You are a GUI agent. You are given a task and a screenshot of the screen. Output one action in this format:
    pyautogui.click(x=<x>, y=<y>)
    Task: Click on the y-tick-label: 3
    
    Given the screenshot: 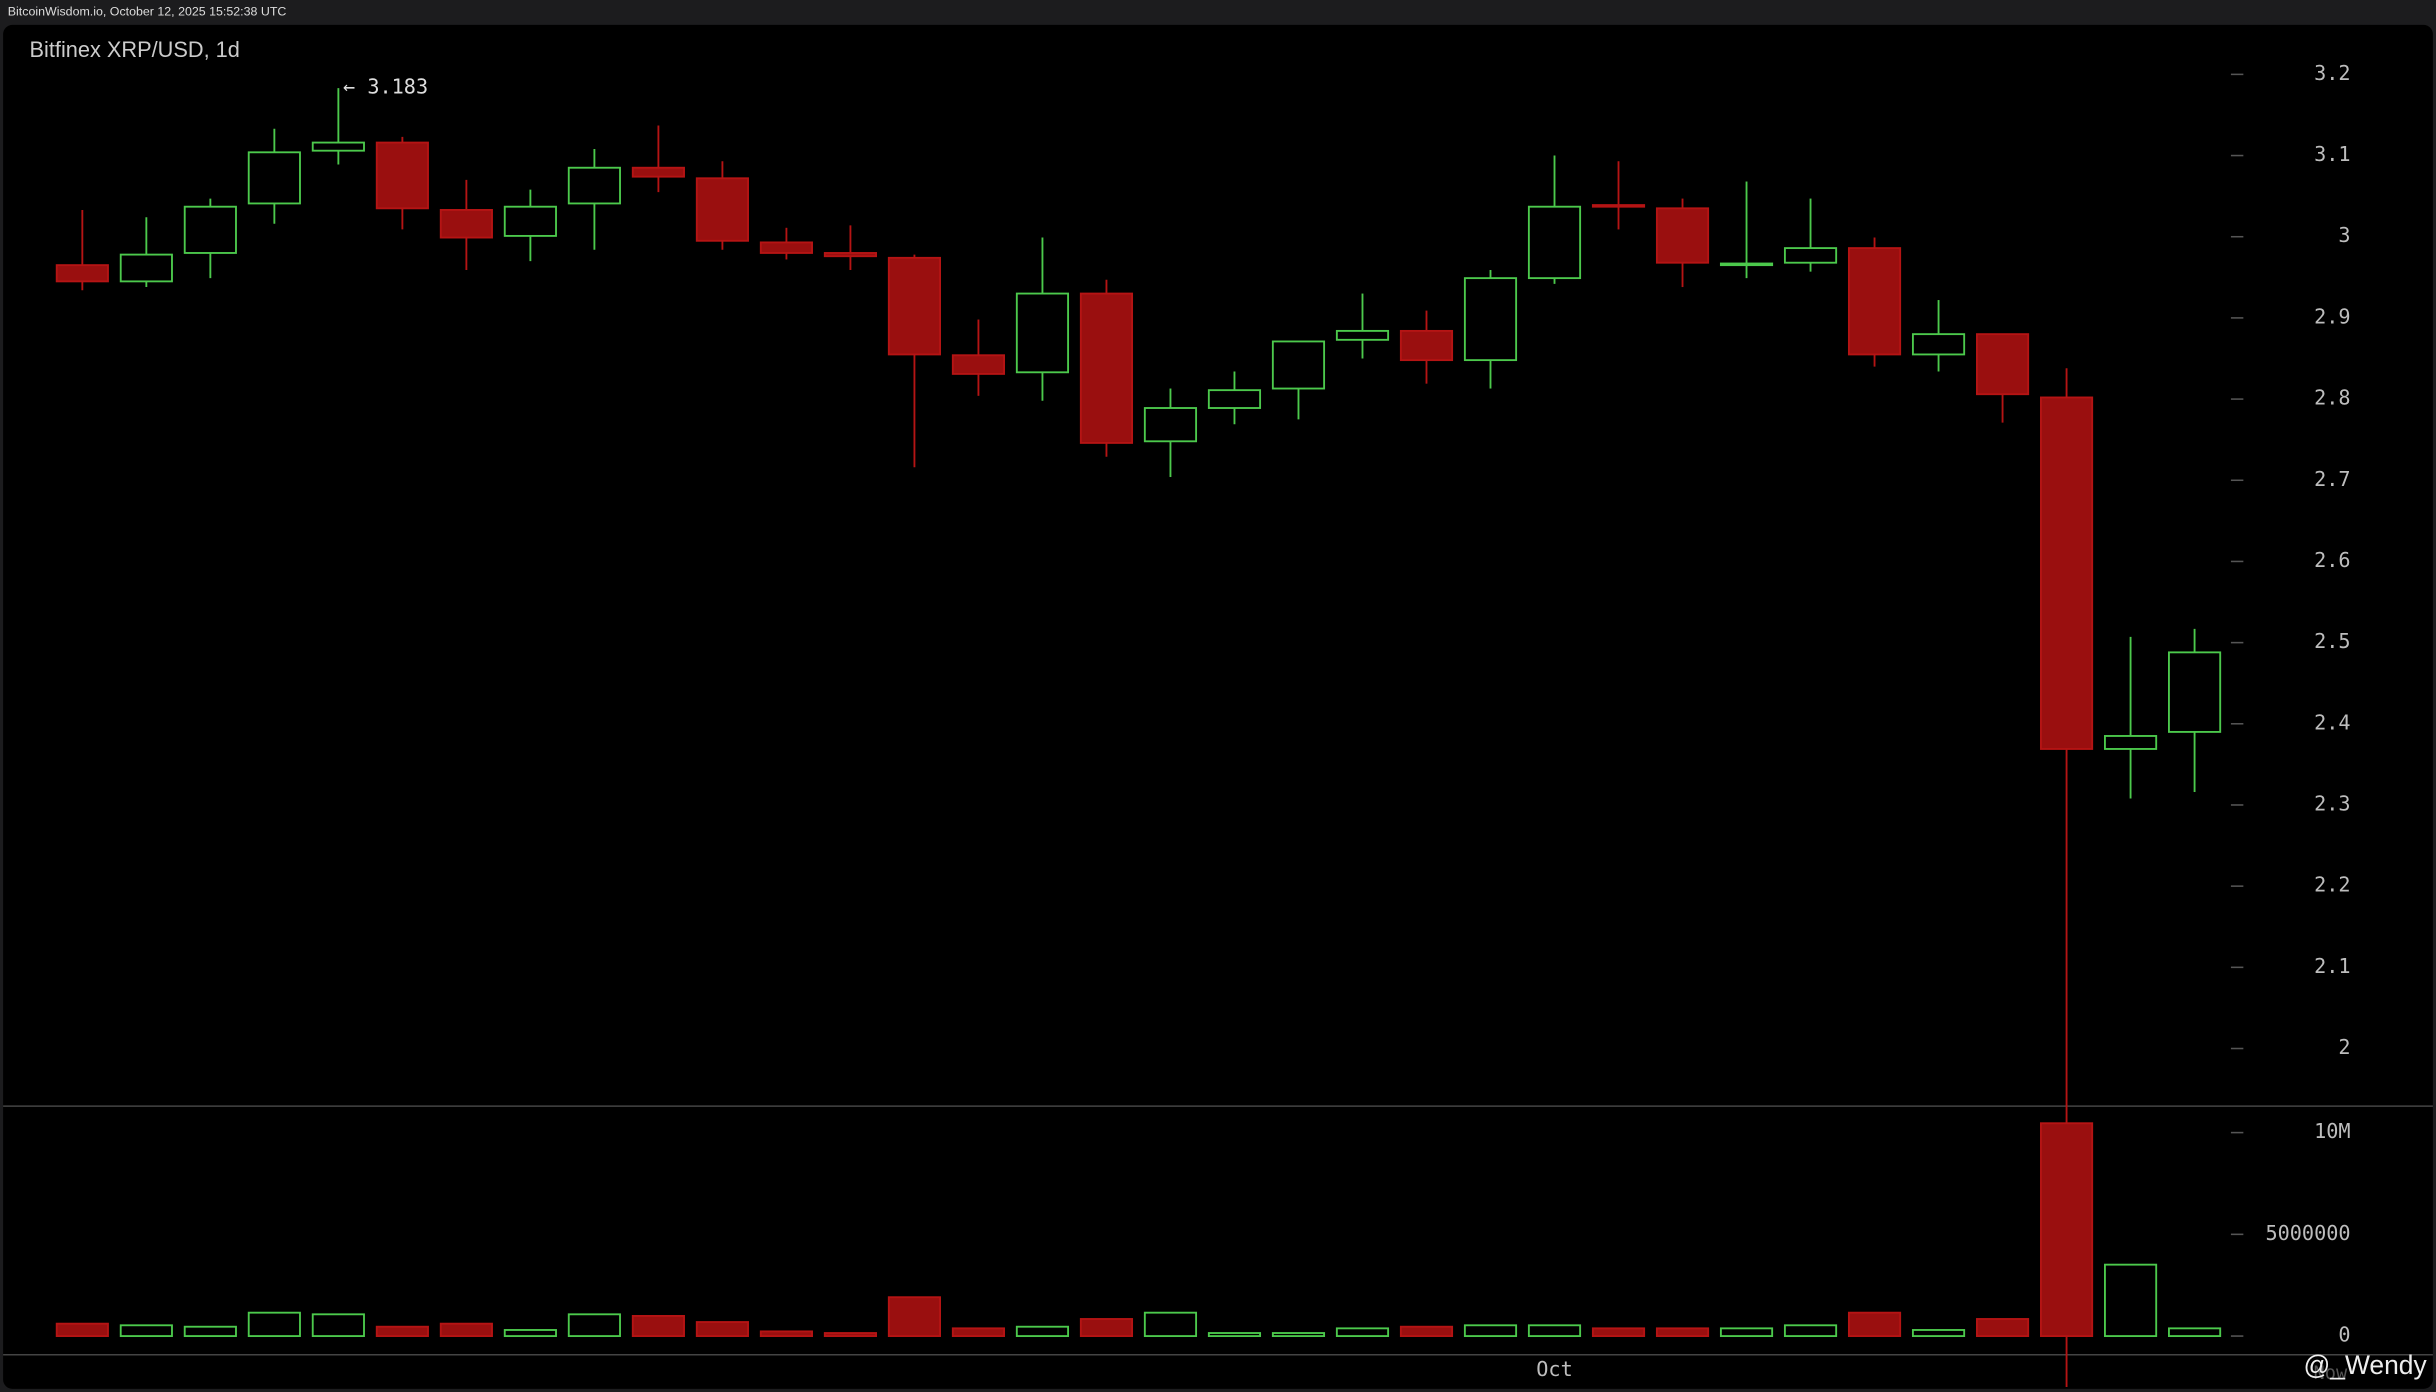 What is the action you would take?
    pyautogui.click(x=2344, y=235)
    